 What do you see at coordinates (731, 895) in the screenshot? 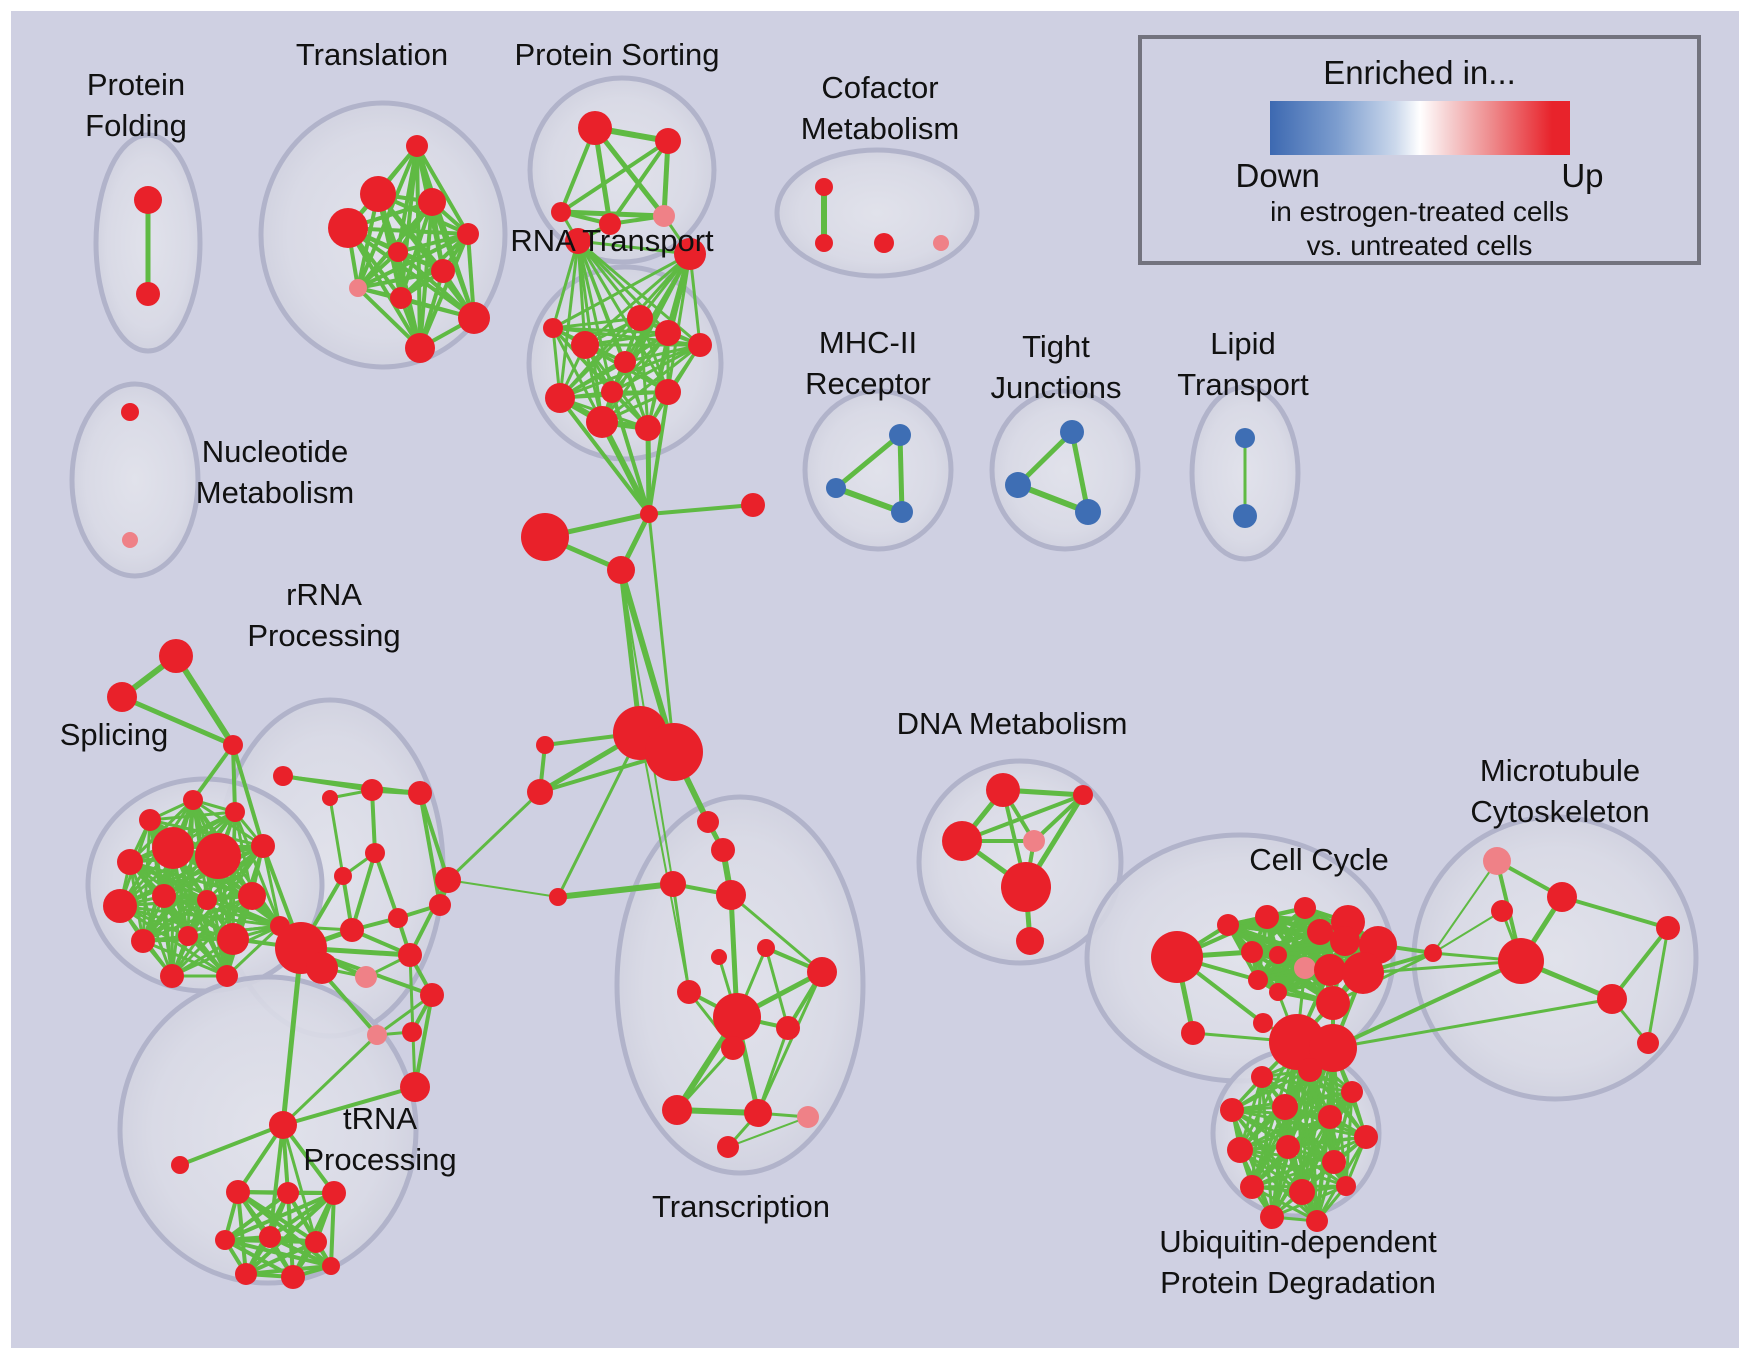
I see `gene-set-node-tr3` at bounding box center [731, 895].